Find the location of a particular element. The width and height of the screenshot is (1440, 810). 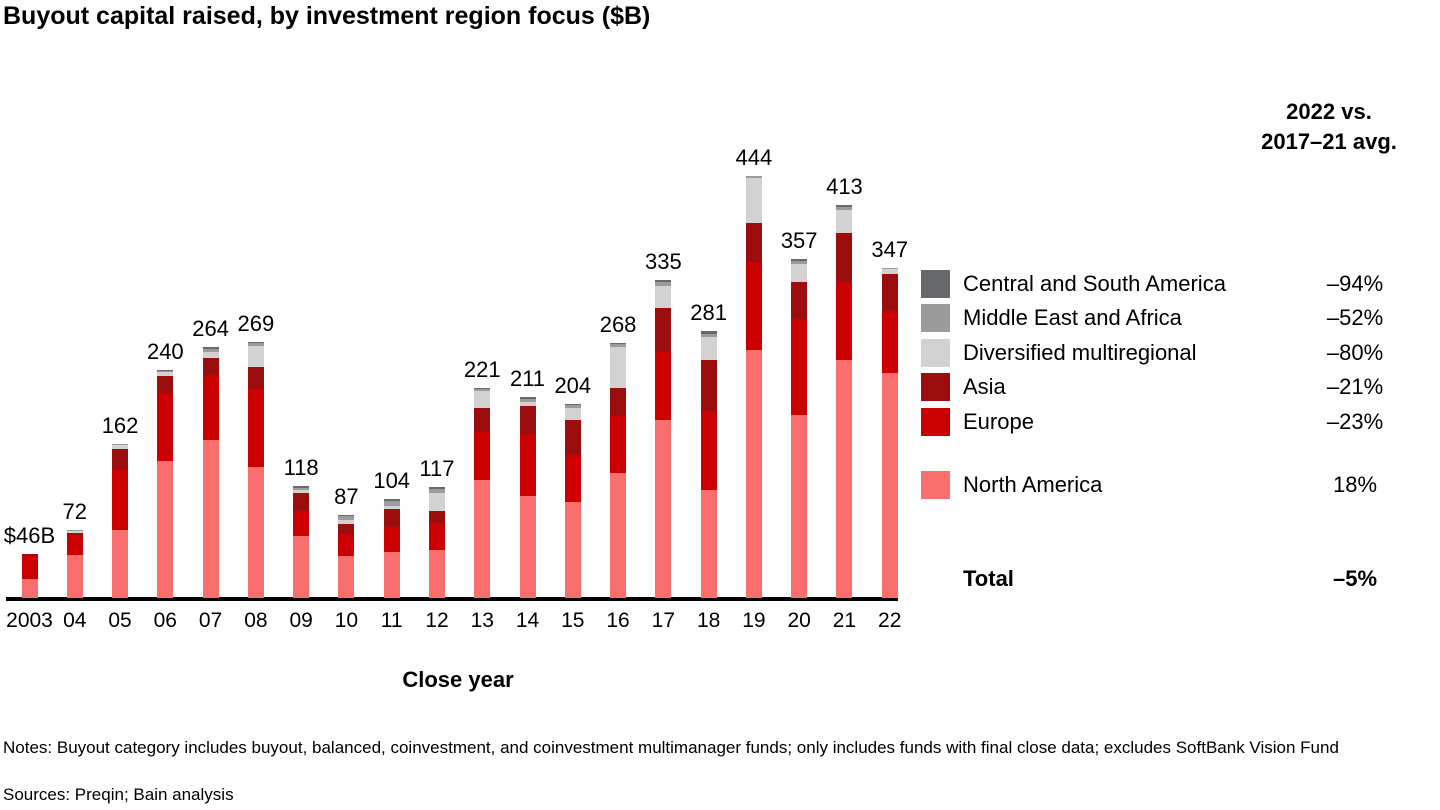

legend-swatch-diversified-multiregional is located at coordinates (935, 353).